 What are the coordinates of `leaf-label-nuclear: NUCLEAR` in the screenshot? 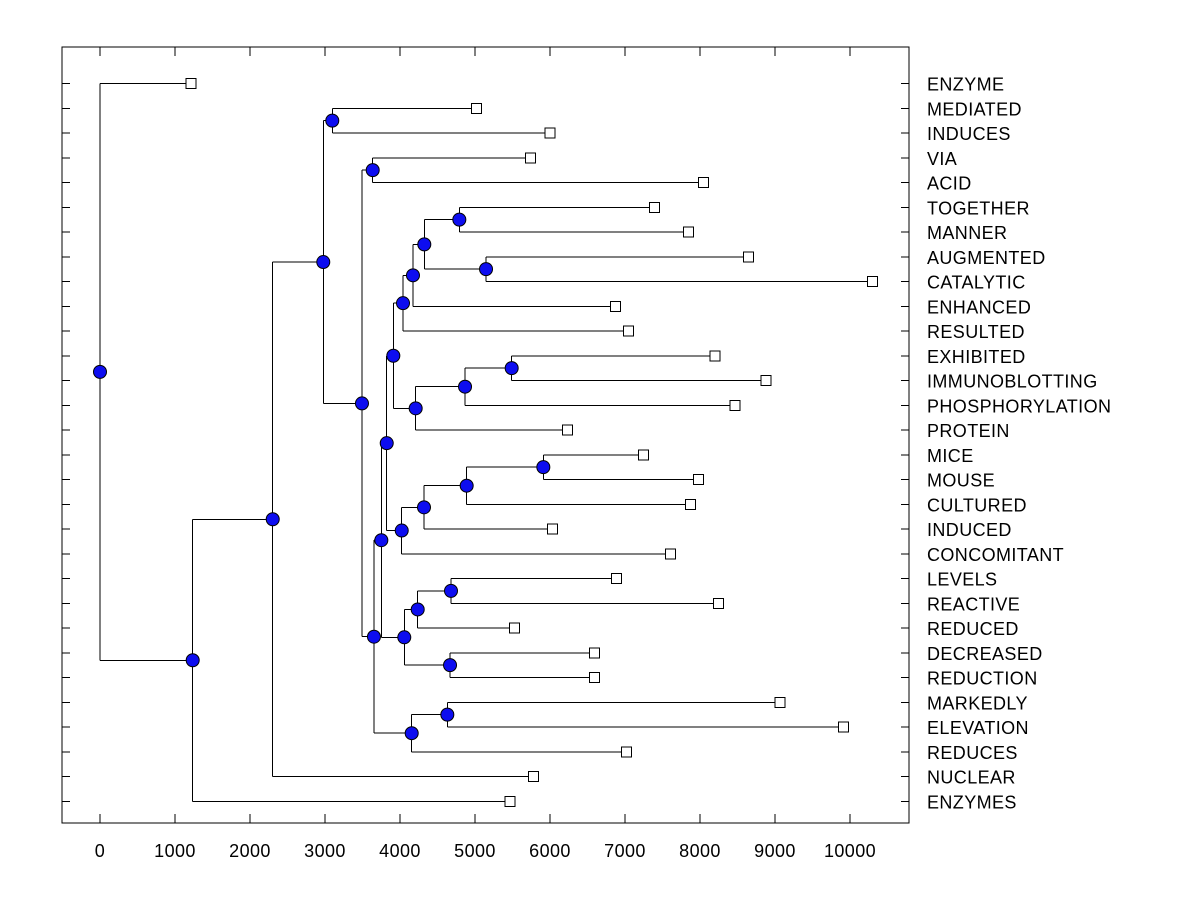 It's located at (971, 778).